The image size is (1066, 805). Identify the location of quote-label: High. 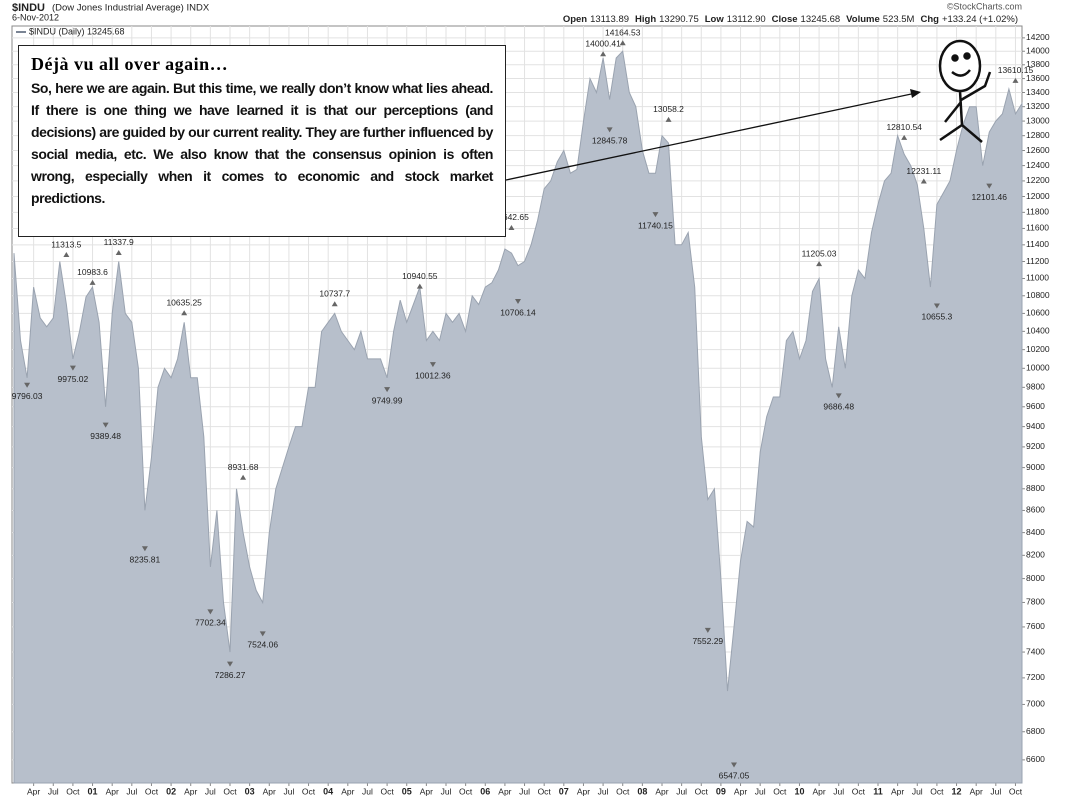
(645, 19).